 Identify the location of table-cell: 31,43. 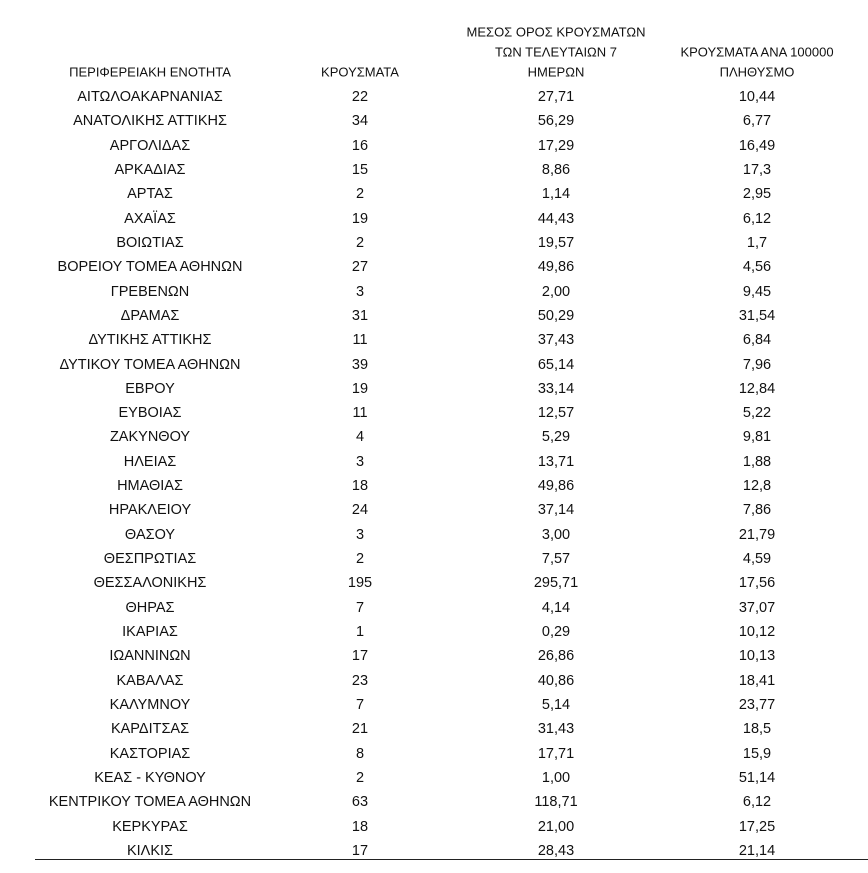
(556, 729).